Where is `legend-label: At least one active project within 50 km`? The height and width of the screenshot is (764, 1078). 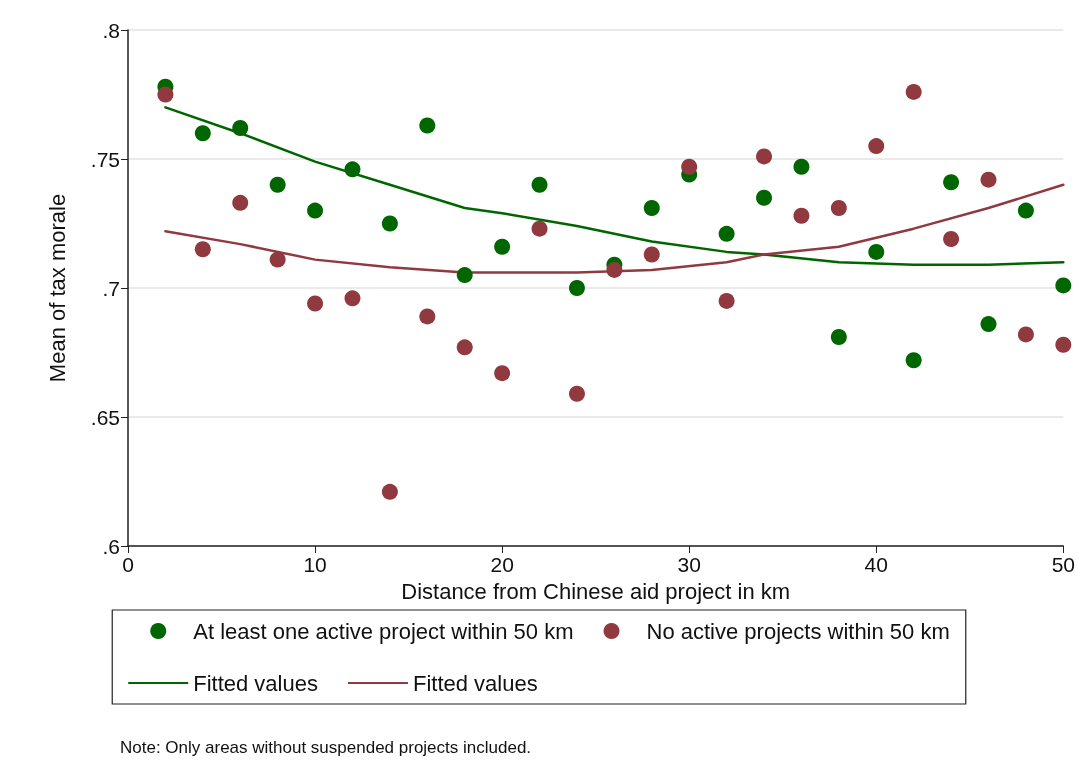 legend-label: At least one active project within 50 km is located at coordinates (383, 631).